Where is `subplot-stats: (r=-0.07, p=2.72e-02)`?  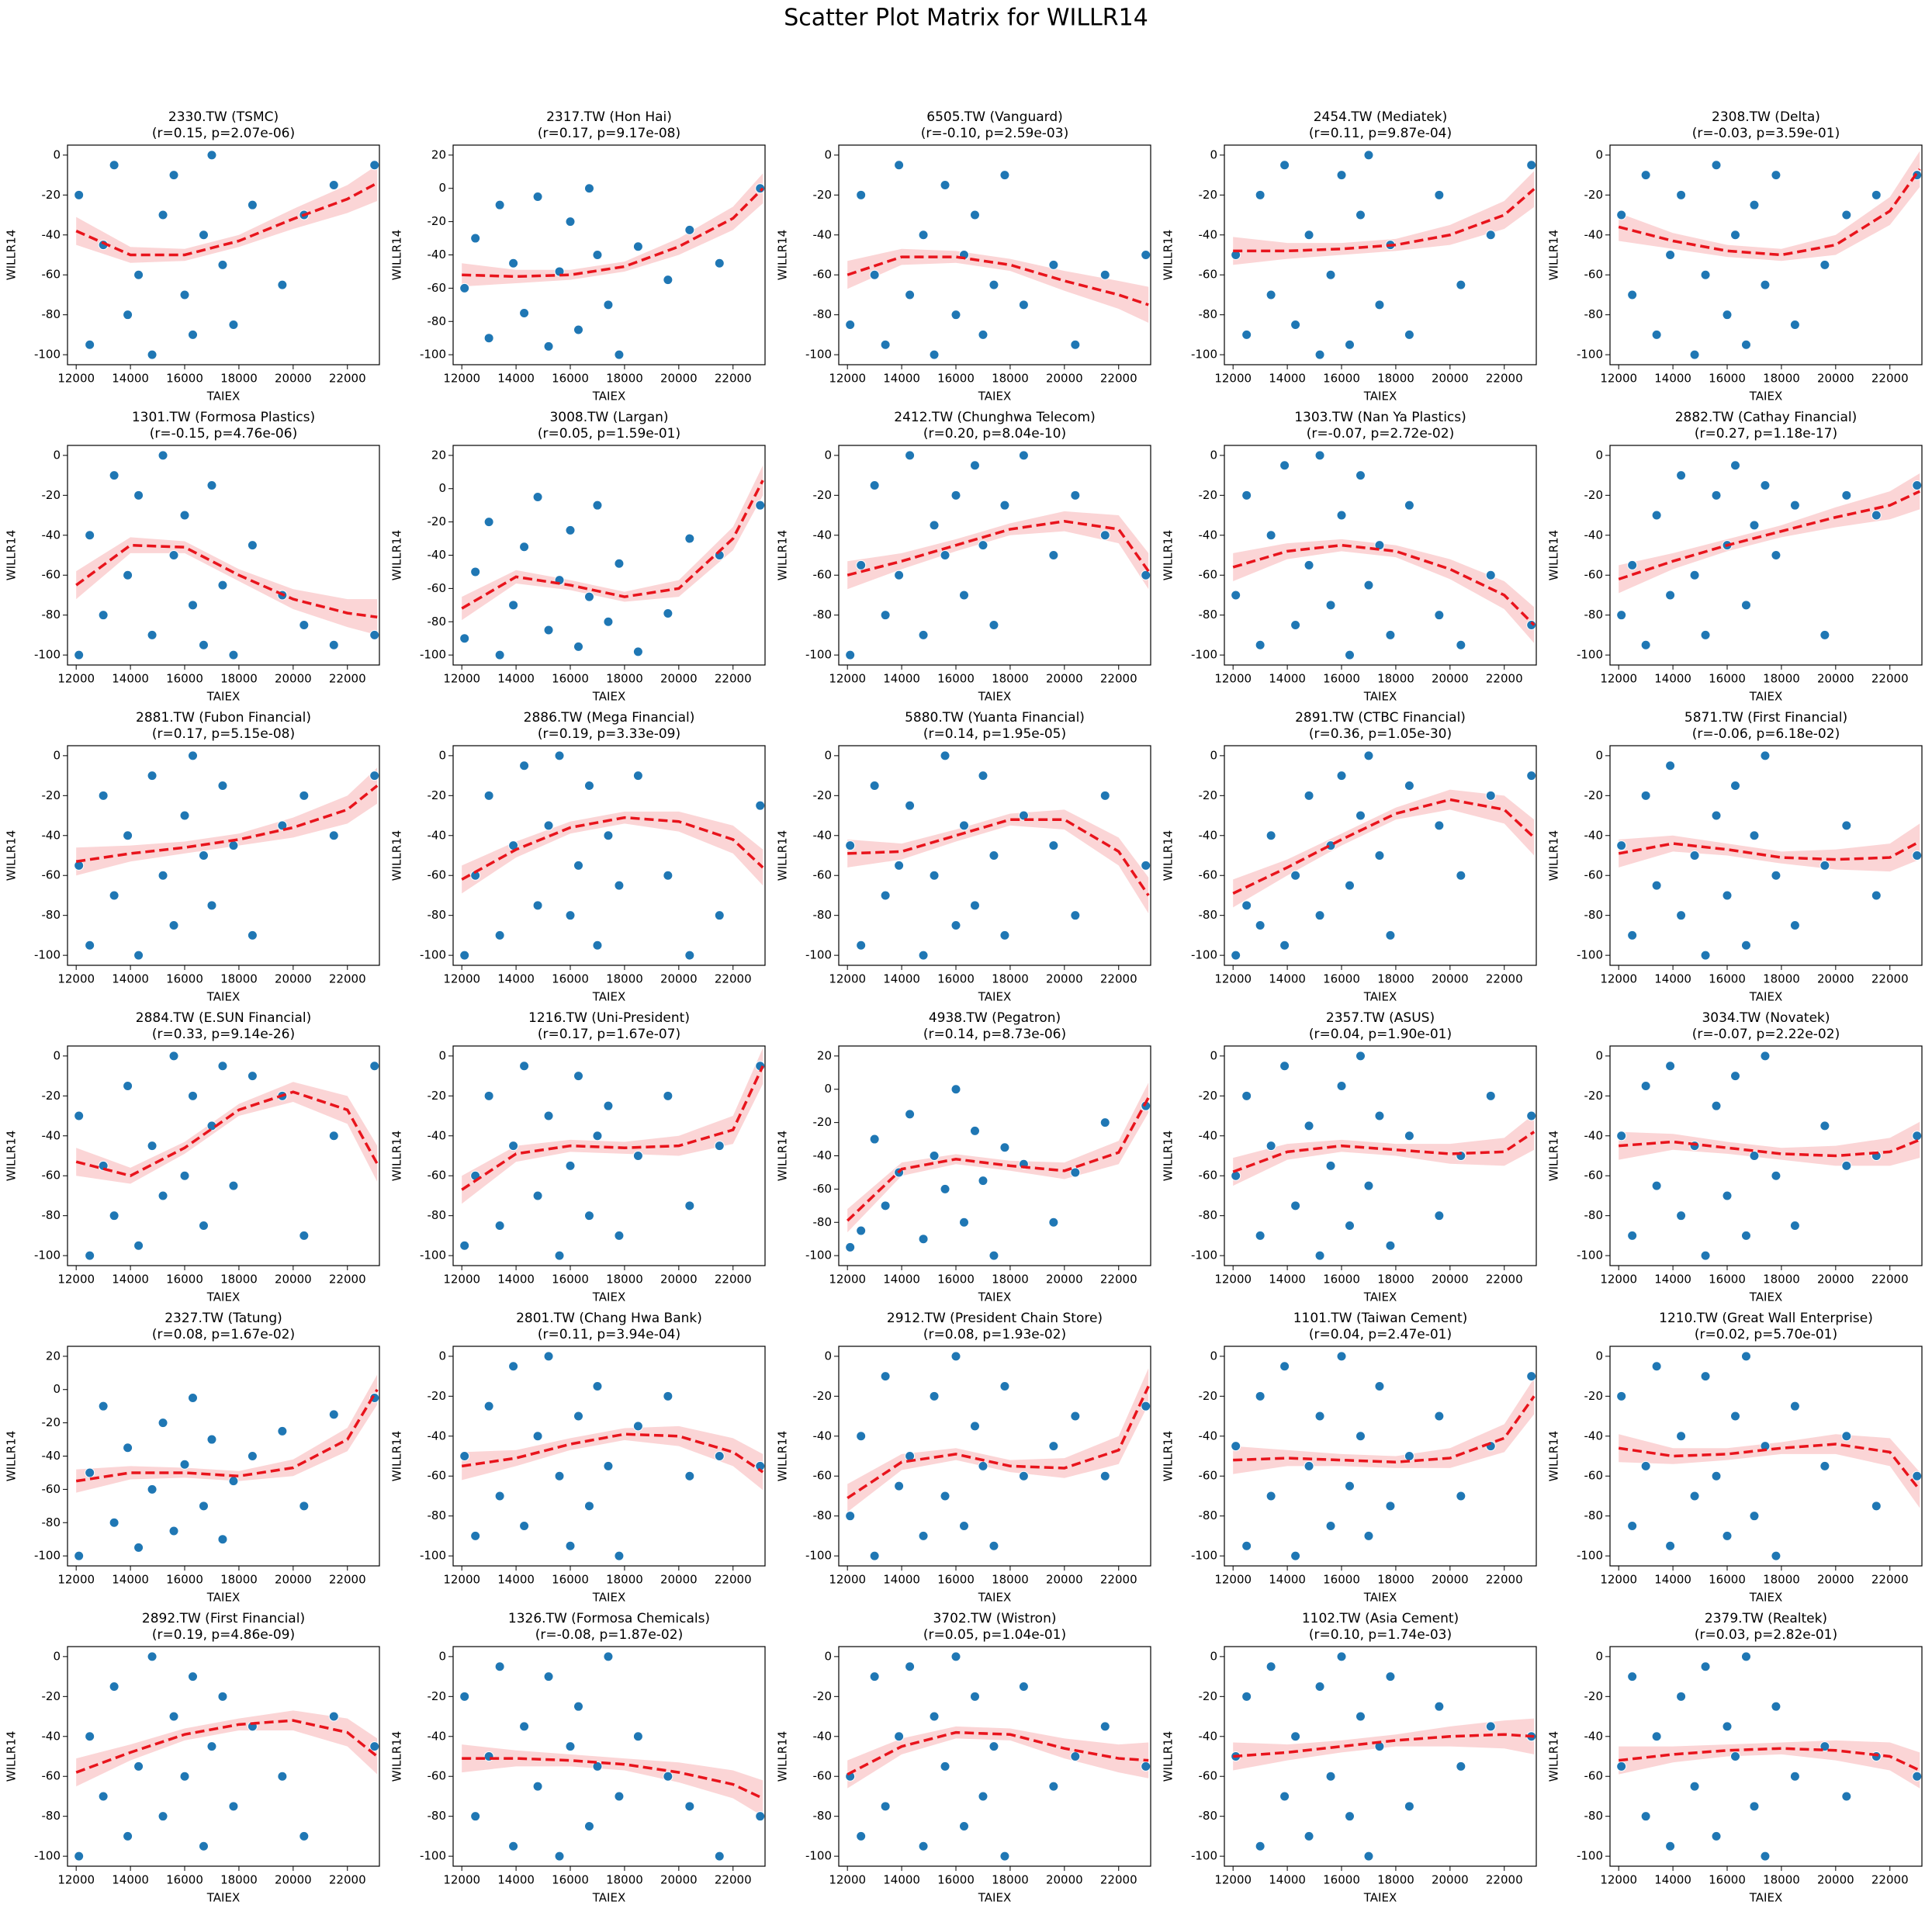 subplot-stats: (r=-0.07, p=2.72e-02) is located at coordinates (1380, 434).